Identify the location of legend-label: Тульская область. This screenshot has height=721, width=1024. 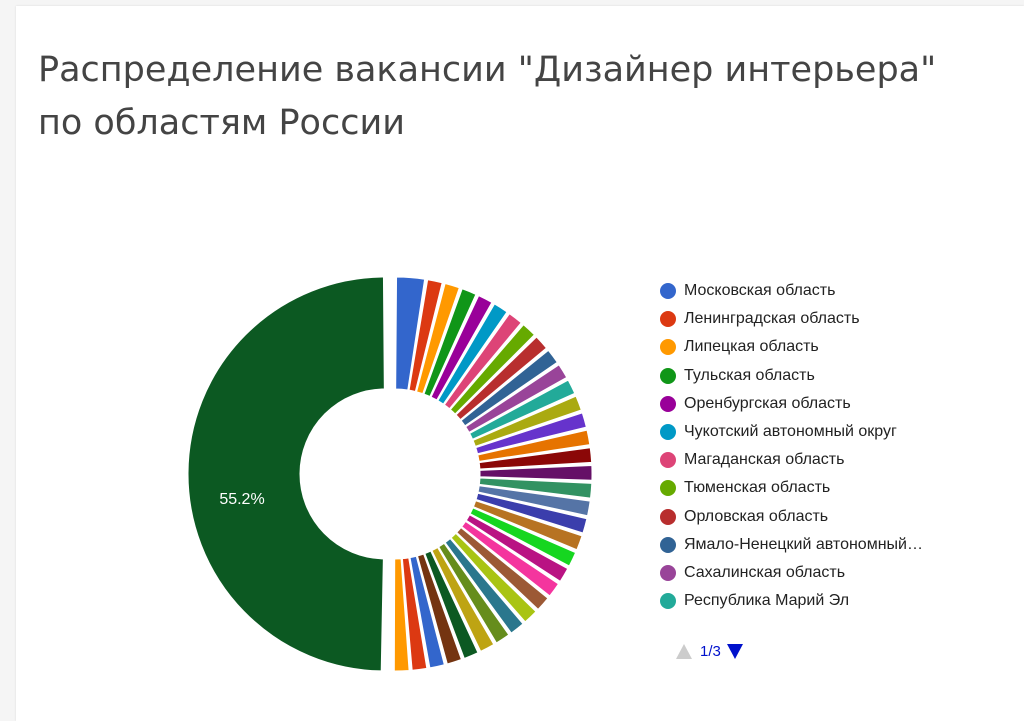
(749, 375).